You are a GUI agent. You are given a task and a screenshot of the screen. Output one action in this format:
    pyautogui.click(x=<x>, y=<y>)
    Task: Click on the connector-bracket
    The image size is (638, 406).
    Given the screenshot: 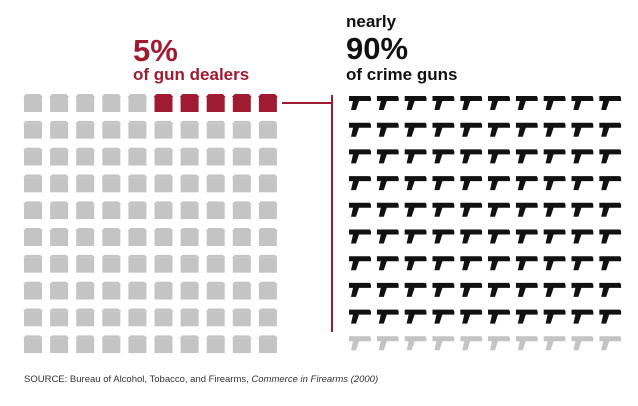 What is the action you would take?
    pyautogui.click(x=307, y=213)
    